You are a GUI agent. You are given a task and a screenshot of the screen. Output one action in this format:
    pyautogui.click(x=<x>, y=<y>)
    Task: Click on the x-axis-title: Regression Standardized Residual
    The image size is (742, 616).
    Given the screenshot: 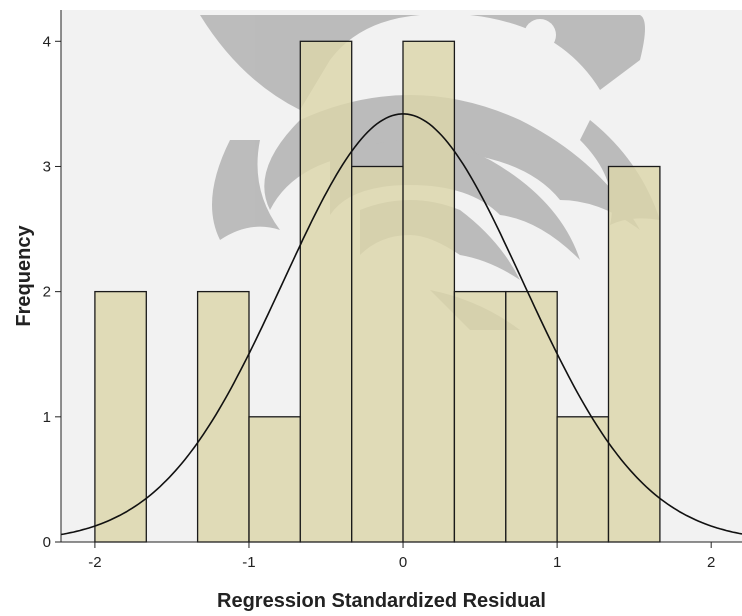 What is the action you would take?
    pyautogui.click(x=381, y=601)
    